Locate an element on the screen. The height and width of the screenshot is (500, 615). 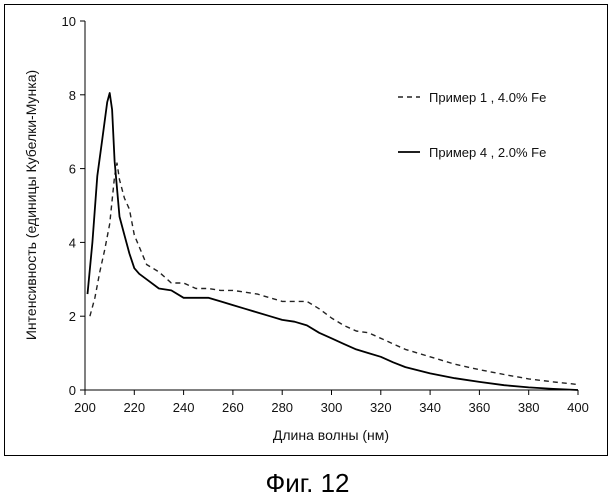
x-tick-label: 360 is located at coordinates (480, 407).